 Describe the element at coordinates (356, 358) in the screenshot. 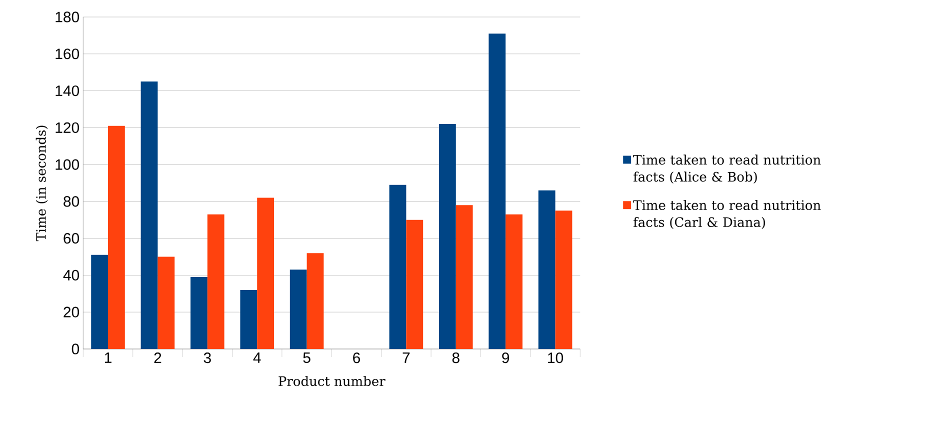

I see `x-tick-label: 6` at that location.